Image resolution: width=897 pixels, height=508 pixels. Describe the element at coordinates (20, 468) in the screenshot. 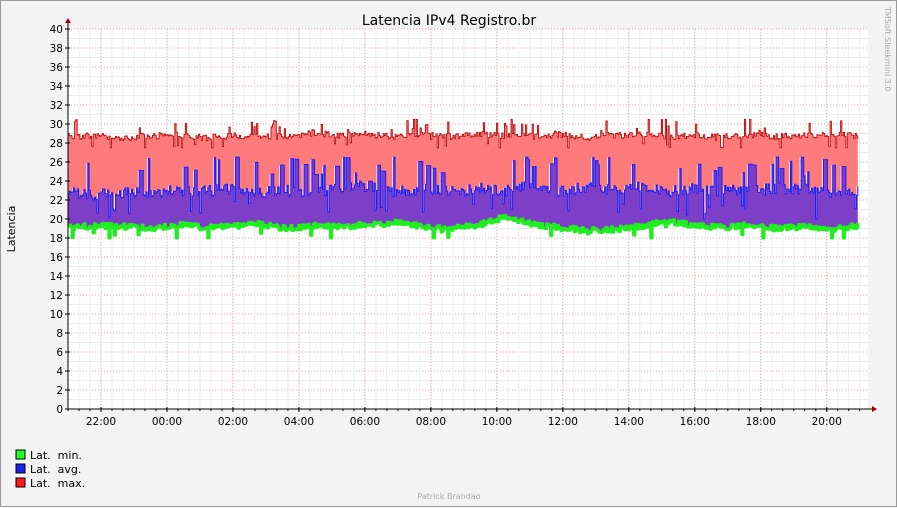

I see `legend-swatch-avg` at that location.